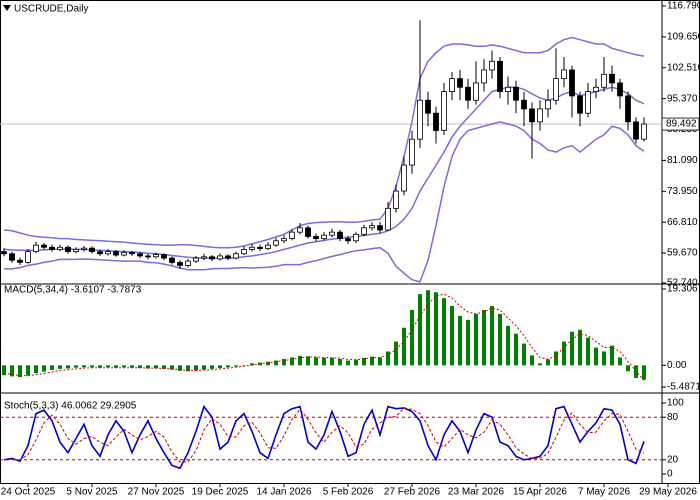 This screenshot has height=500, width=700. I want to click on y-tick-label: 95.370, so click(682, 98).